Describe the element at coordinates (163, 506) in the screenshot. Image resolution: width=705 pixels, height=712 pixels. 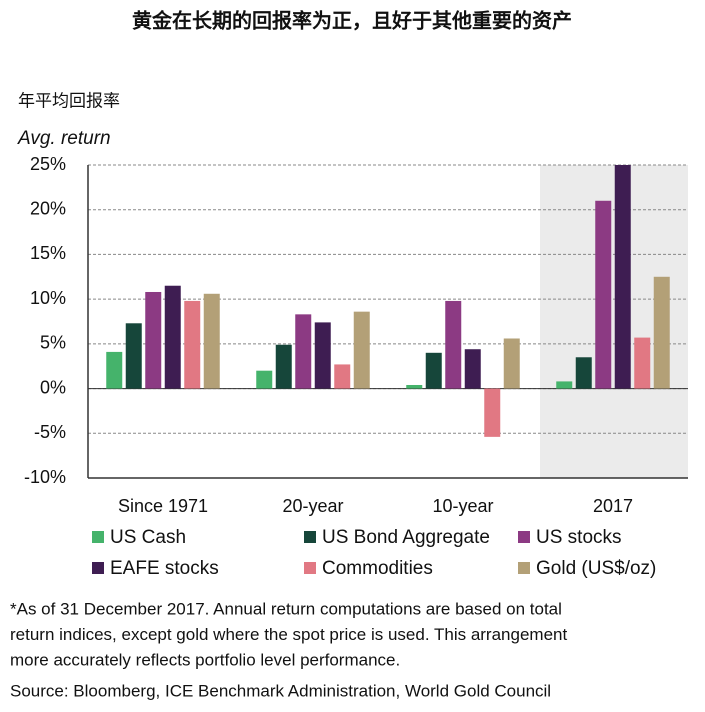
I see `x-tick-label: Since 1971` at that location.